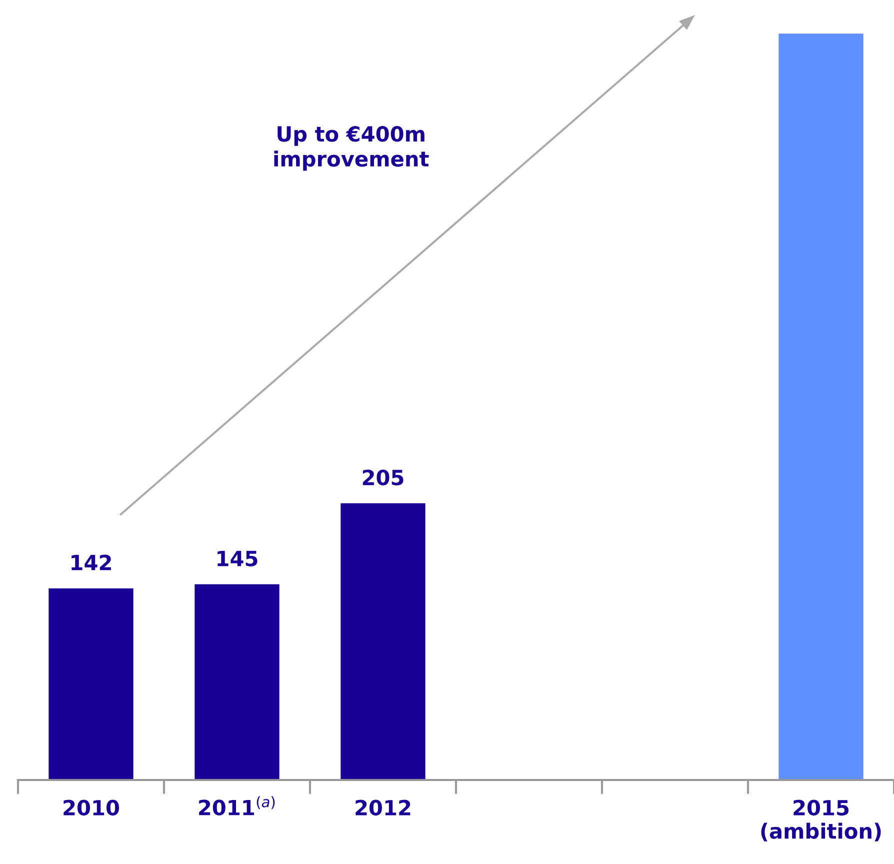  Describe the element at coordinates (91, 562) in the screenshot. I see `data-label: 142` at that location.